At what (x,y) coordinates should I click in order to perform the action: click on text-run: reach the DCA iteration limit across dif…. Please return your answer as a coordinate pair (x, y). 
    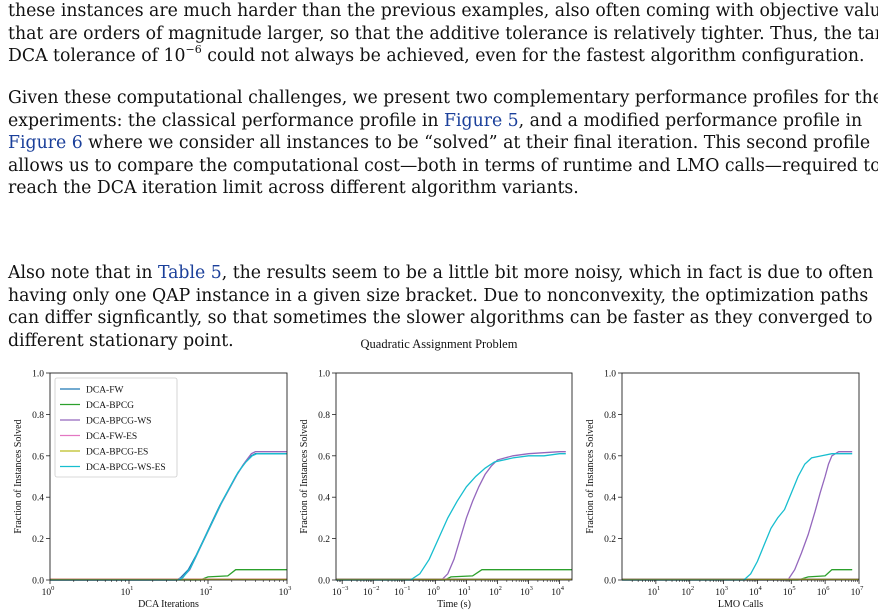
    Looking at the image, I should click on (293, 188).